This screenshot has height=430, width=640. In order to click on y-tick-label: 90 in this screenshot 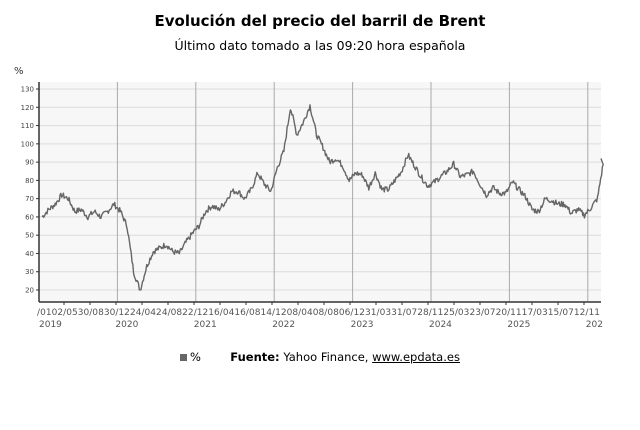, I will do `click(29, 163)`.